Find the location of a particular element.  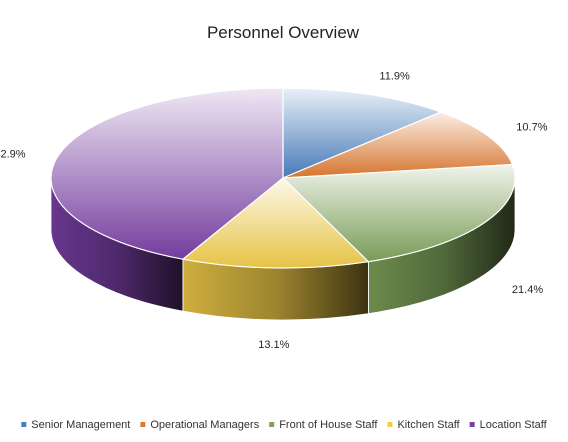

kitchen-staff-data-label: 13.1% is located at coordinates (273, 345).